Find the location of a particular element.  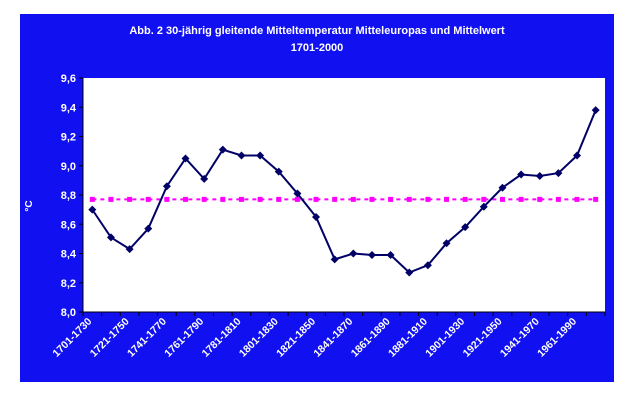

x-tick-label: 1901-1930 is located at coordinates (445, 338).